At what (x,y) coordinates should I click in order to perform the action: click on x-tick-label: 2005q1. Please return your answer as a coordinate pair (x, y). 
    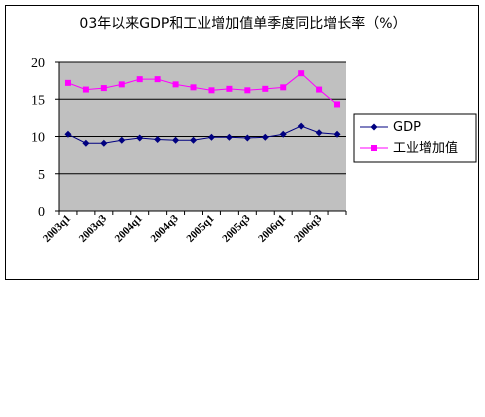
    Looking at the image, I should click on (200, 229).